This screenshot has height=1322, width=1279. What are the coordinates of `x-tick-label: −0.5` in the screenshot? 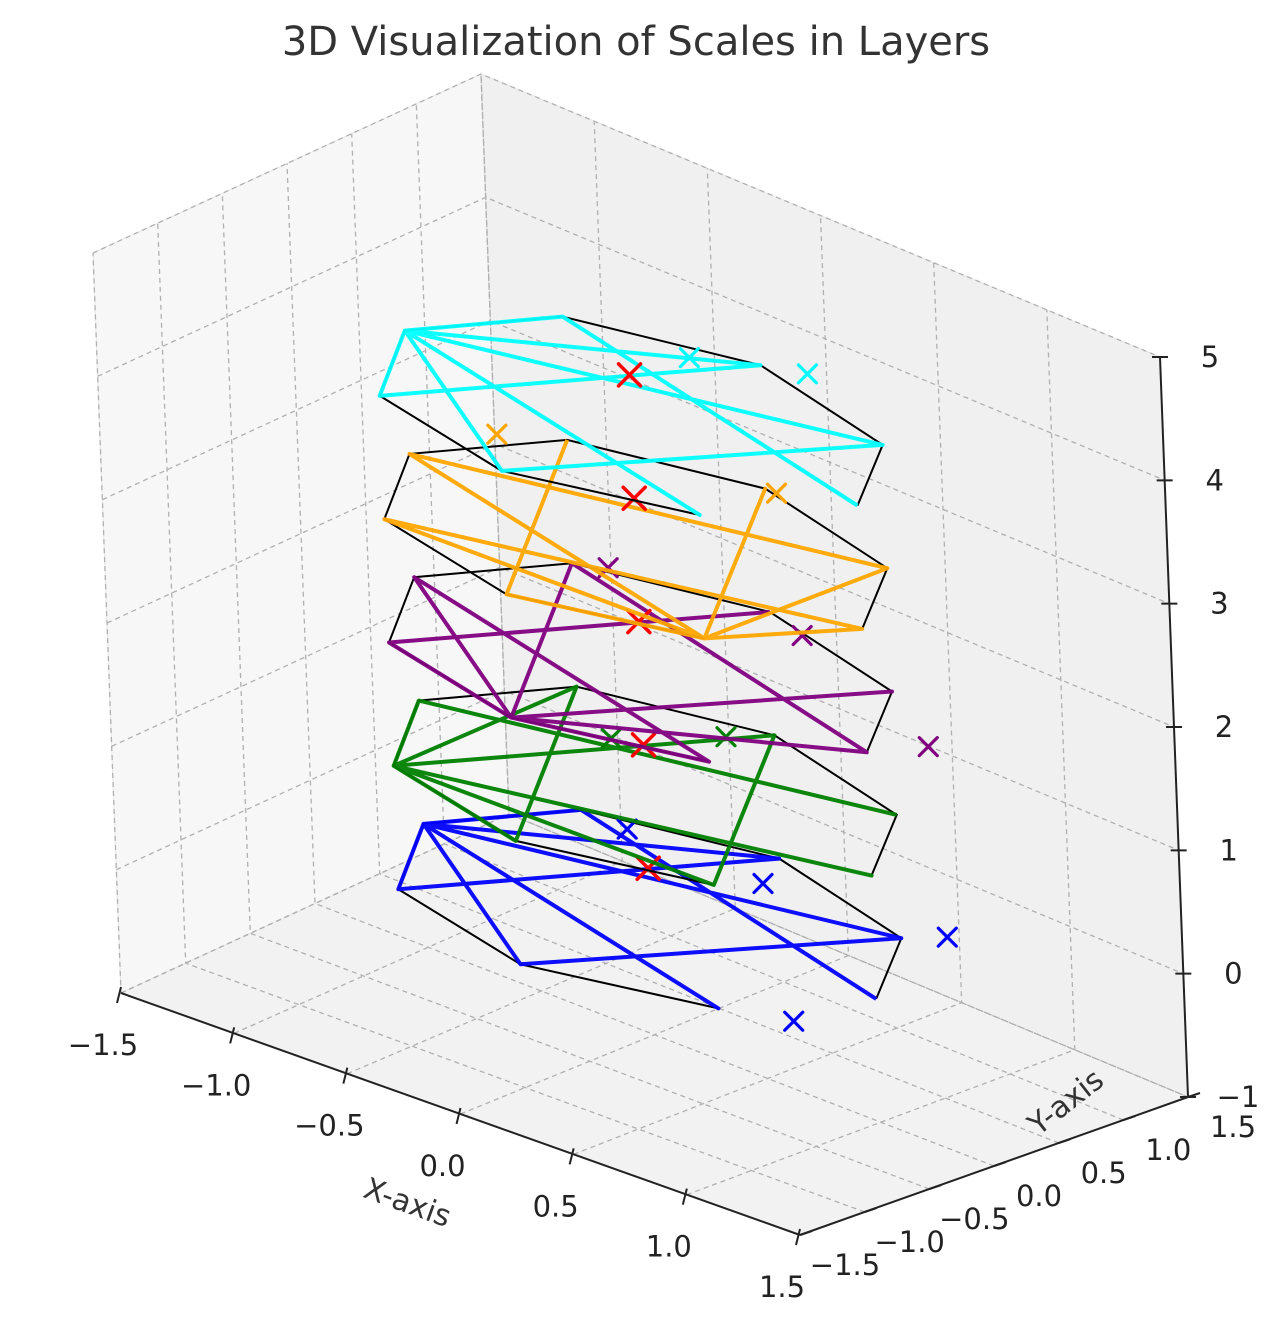 It's located at (329, 1126).